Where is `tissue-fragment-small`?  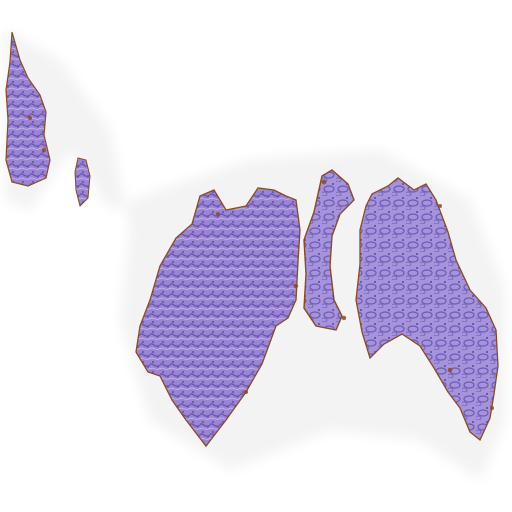
tissue-fragment-small is located at coordinates (82, 182).